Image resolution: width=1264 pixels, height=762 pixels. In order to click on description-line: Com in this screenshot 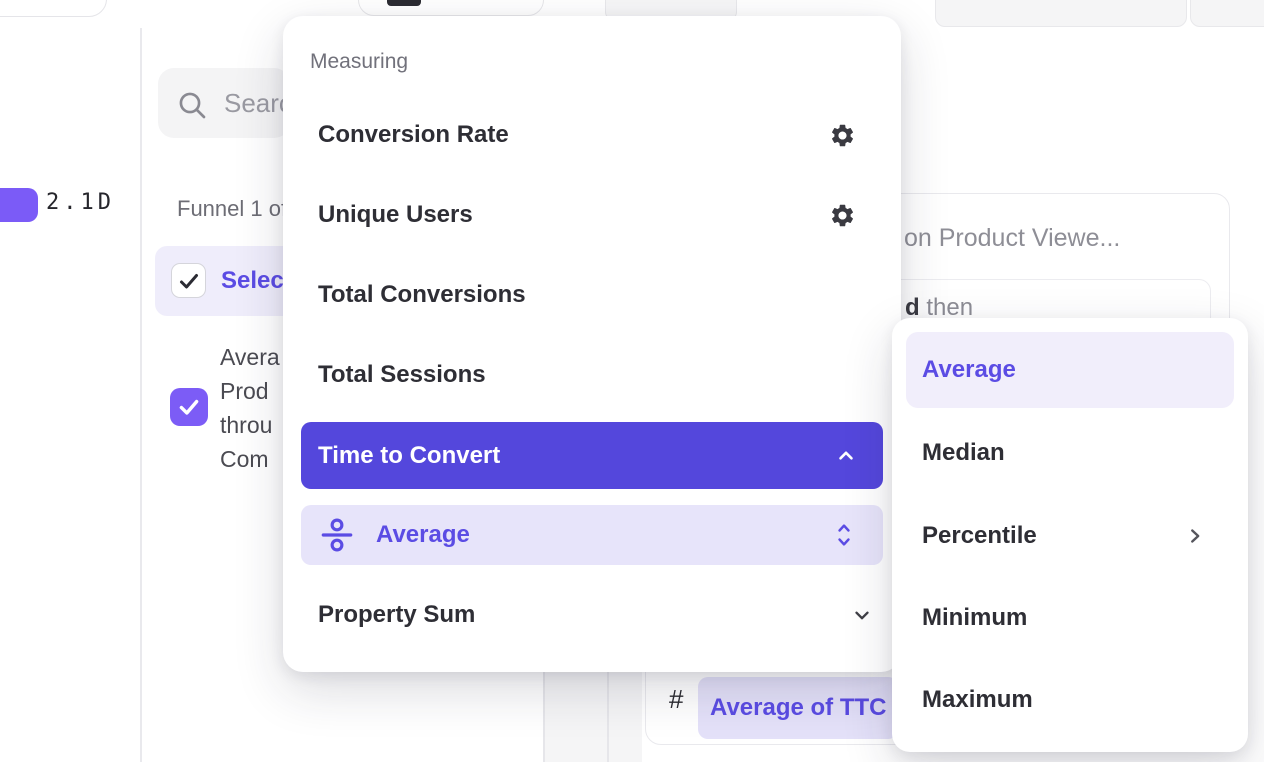, I will do `click(244, 459)`.